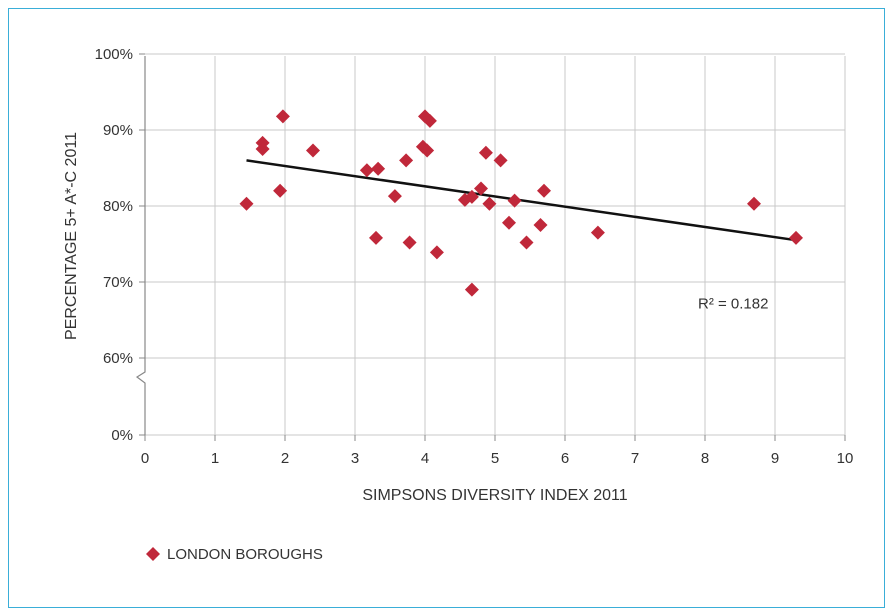 Image resolution: width=893 pixels, height=608 pixels. I want to click on y-tick-label: 100%, so click(114, 54).